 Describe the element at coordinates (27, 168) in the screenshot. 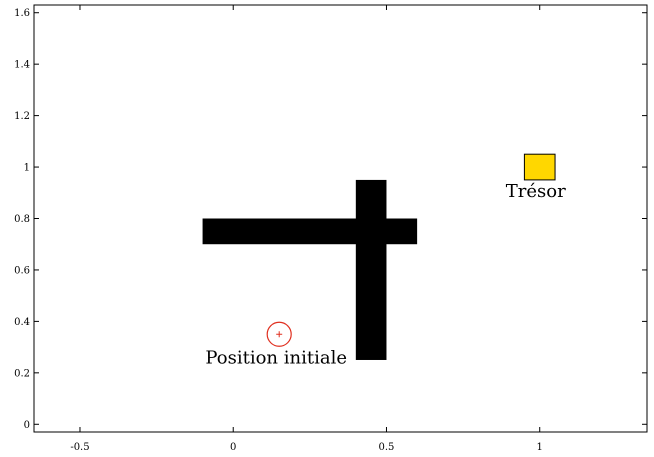

I see `y-tick-label: 1` at that location.